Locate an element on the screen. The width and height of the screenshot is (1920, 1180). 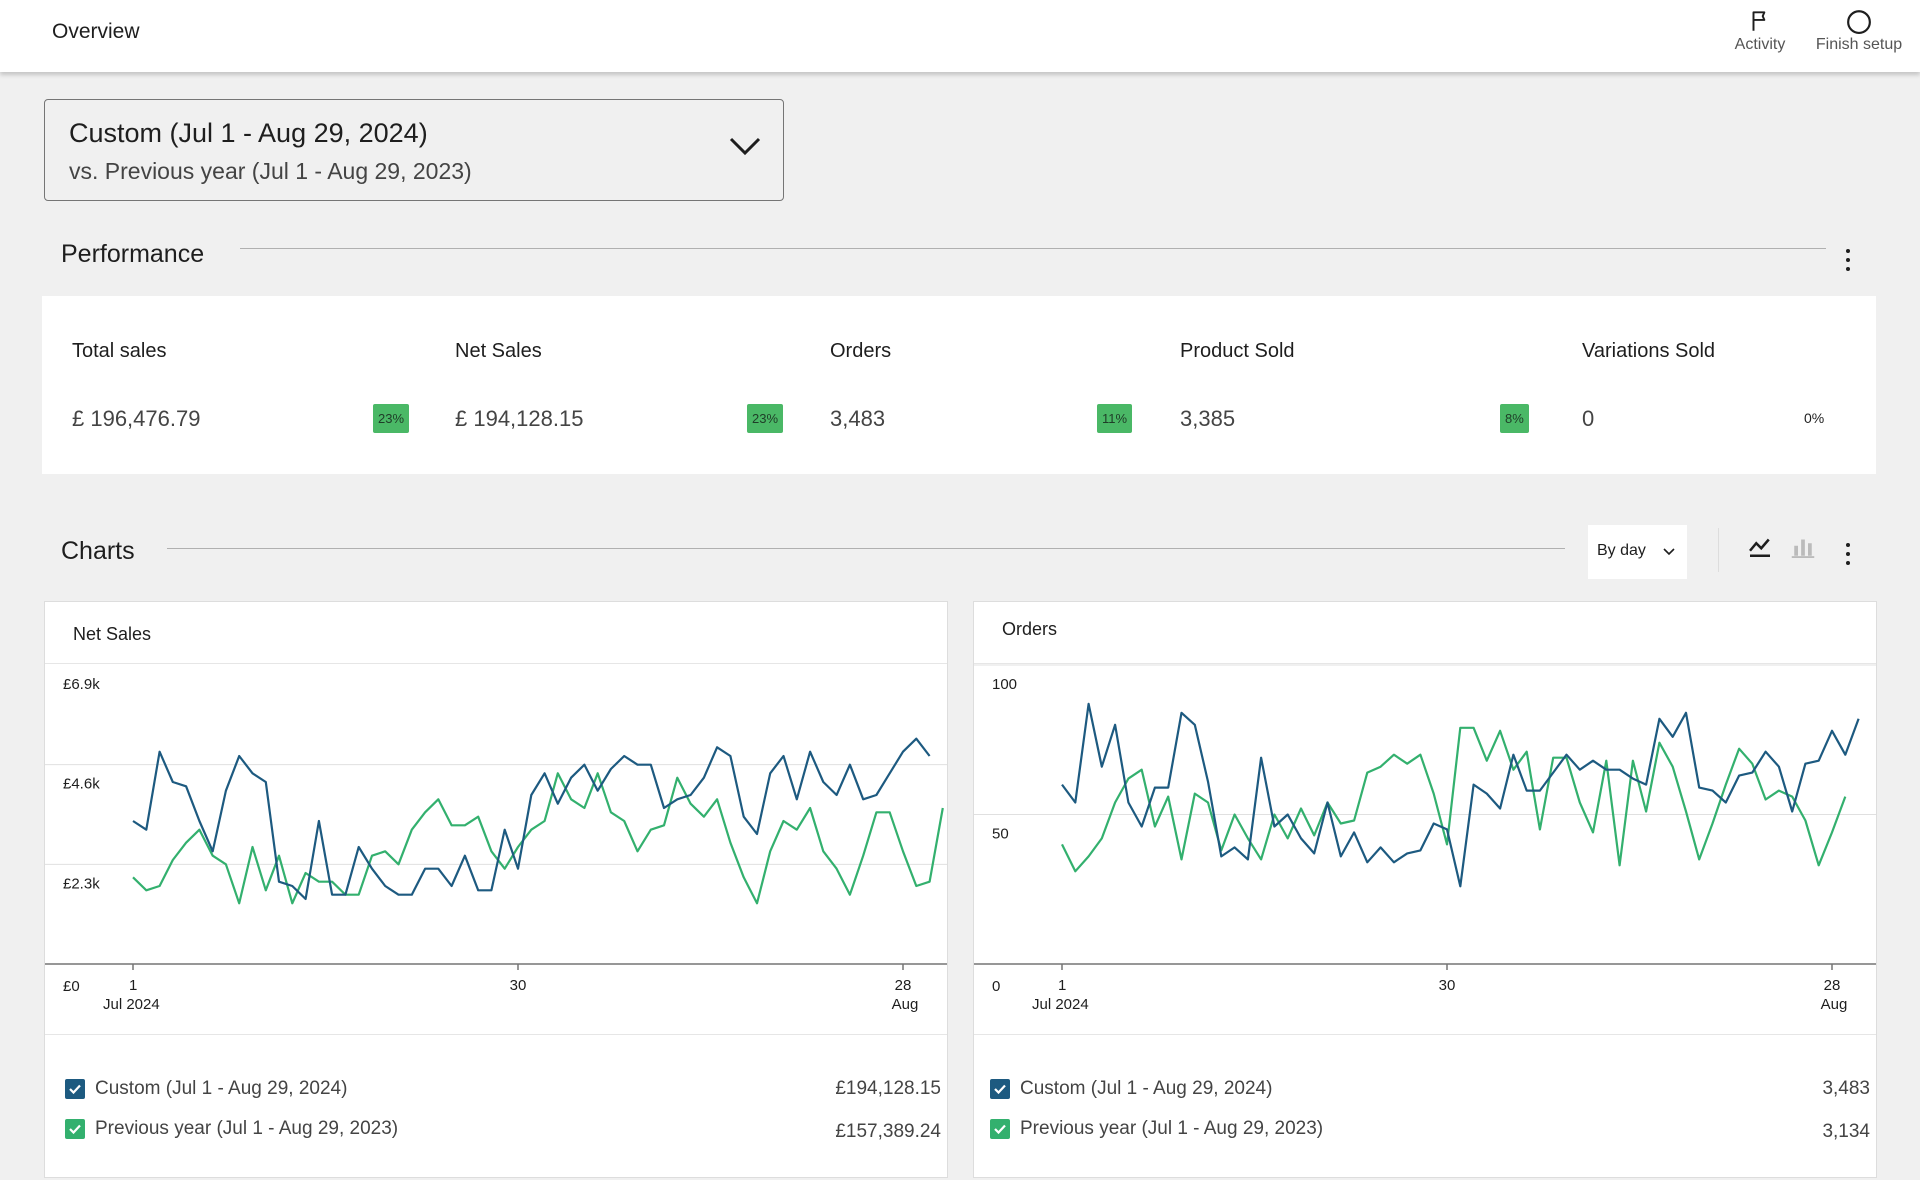
finish-setup-button: Finish setup is located at coordinates (1859, 31).